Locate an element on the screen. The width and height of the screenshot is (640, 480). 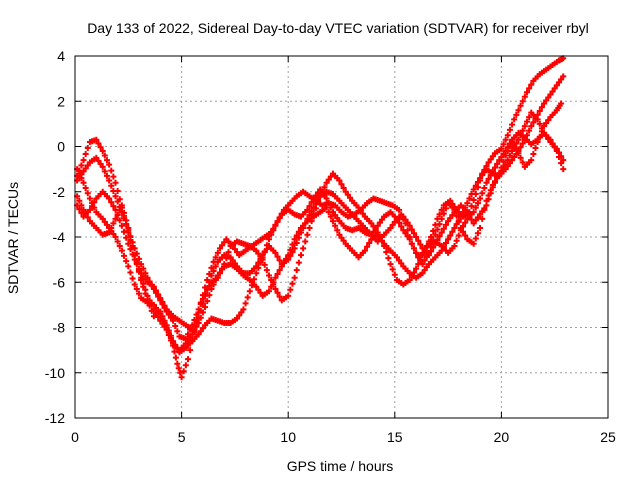
y-tick-label: -4 is located at coordinates (59, 237).